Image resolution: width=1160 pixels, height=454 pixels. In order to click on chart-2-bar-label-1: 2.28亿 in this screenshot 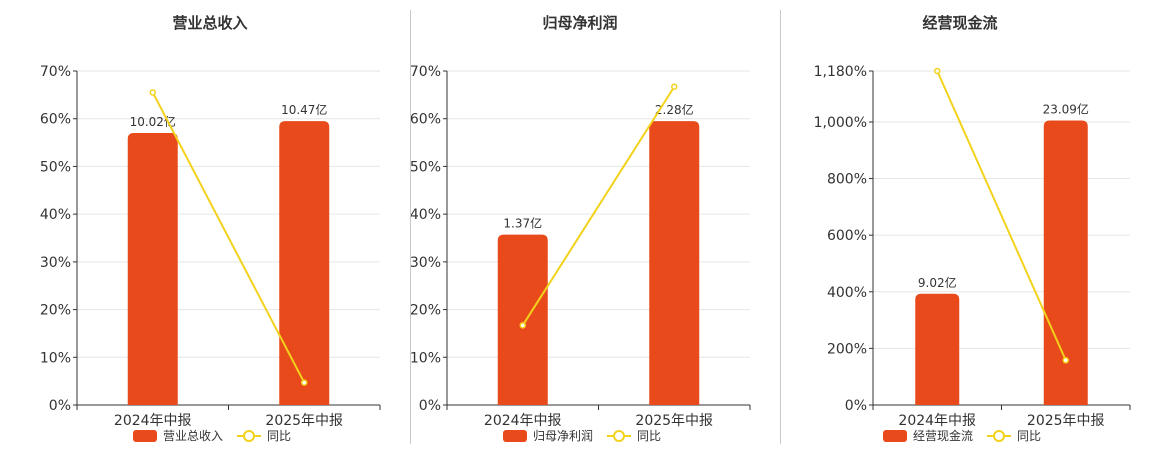, I will do `click(674, 109)`.